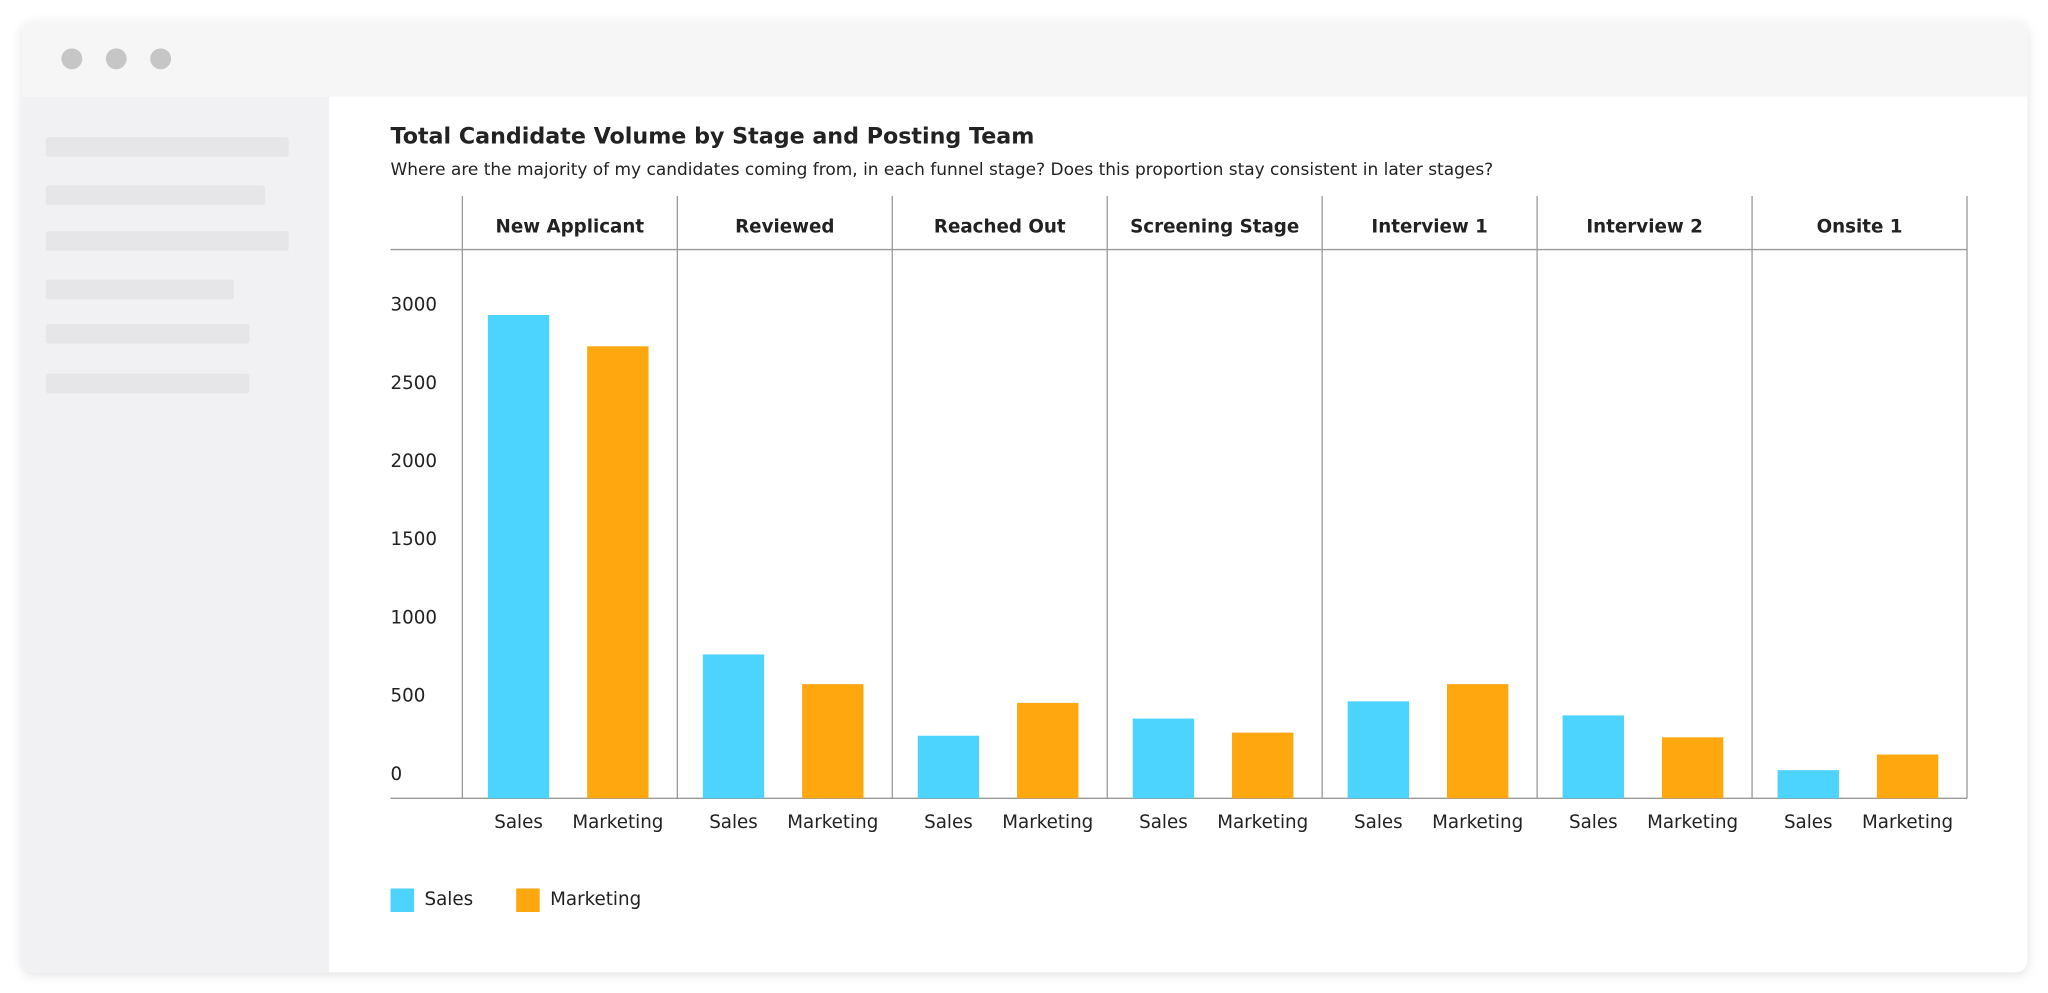  I want to click on stage-label: New Applicant, so click(570, 226).